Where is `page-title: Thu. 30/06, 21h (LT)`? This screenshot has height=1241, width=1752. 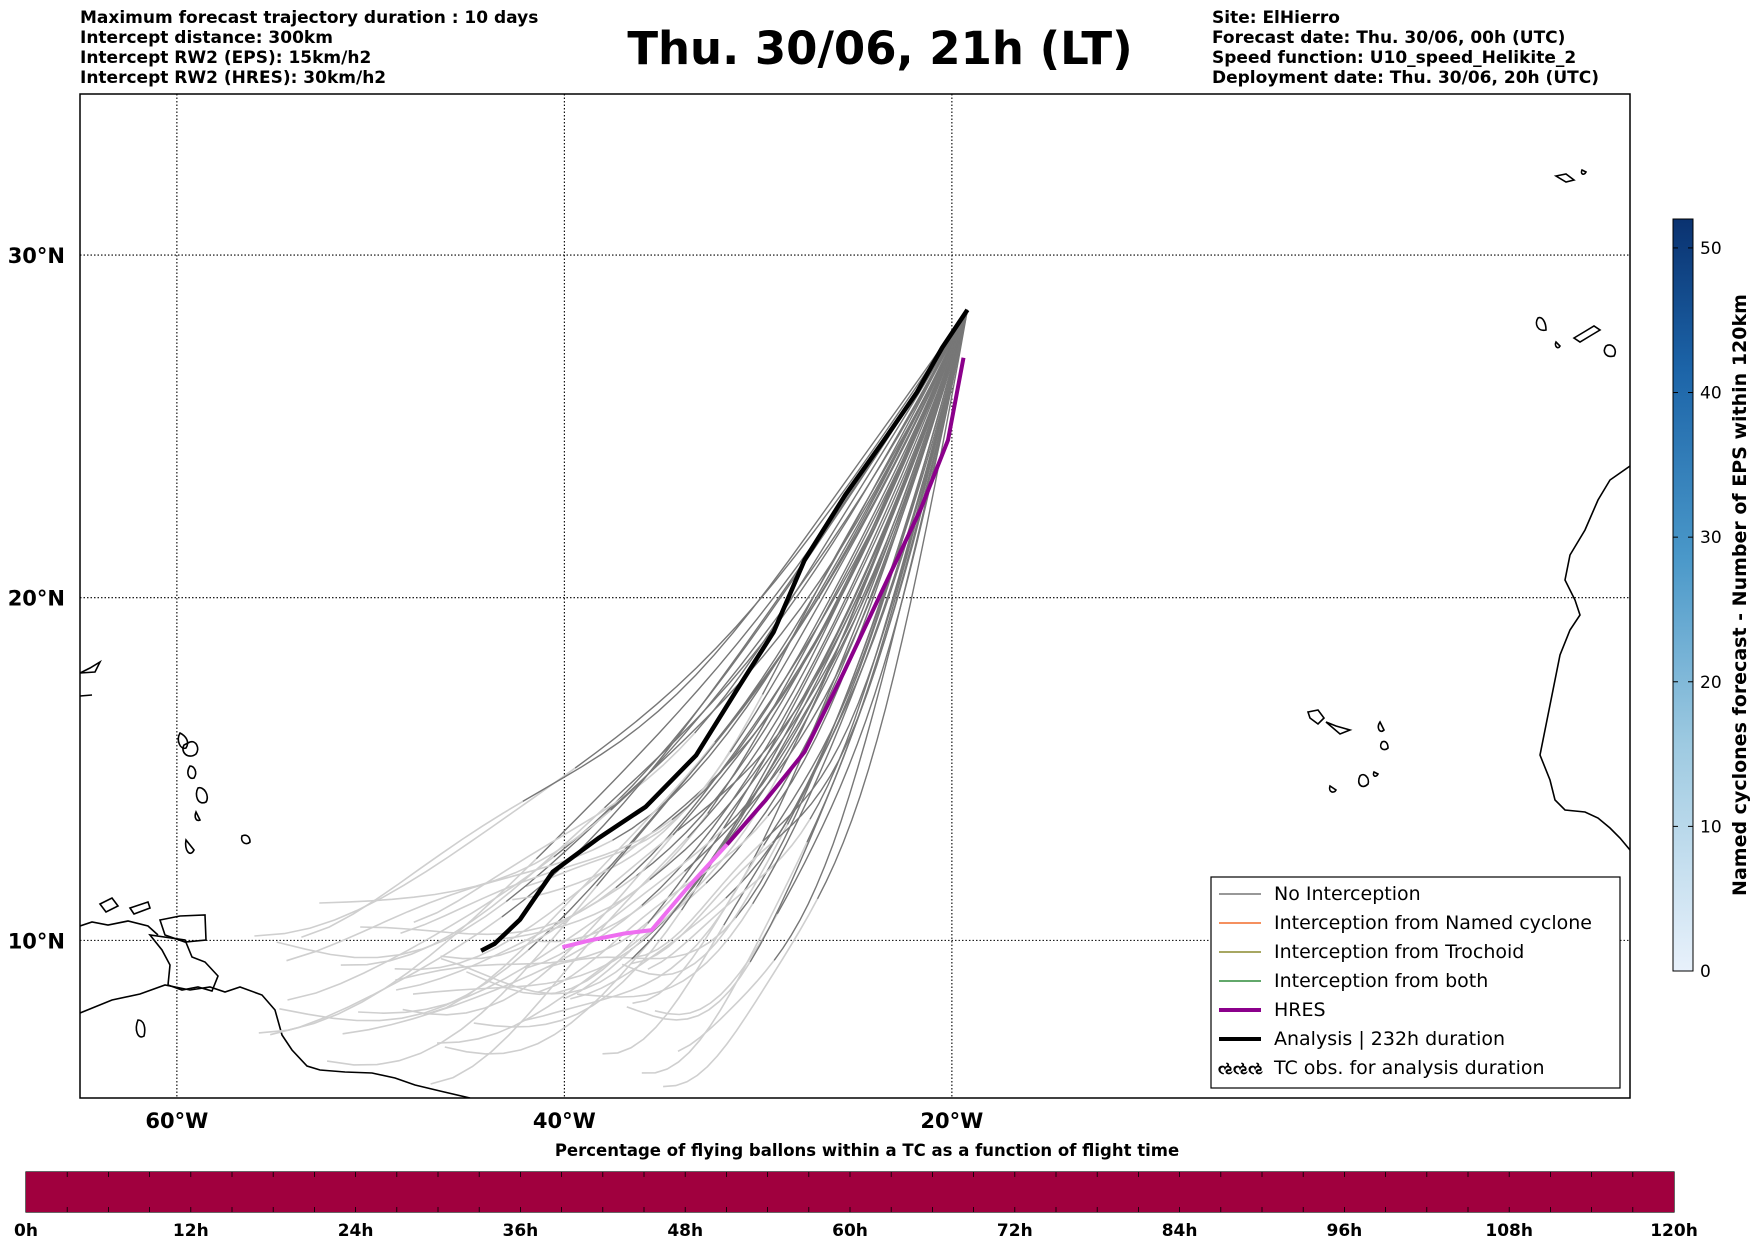 page-title: Thu. 30/06, 21h (LT) is located at coordinates (880, 48).